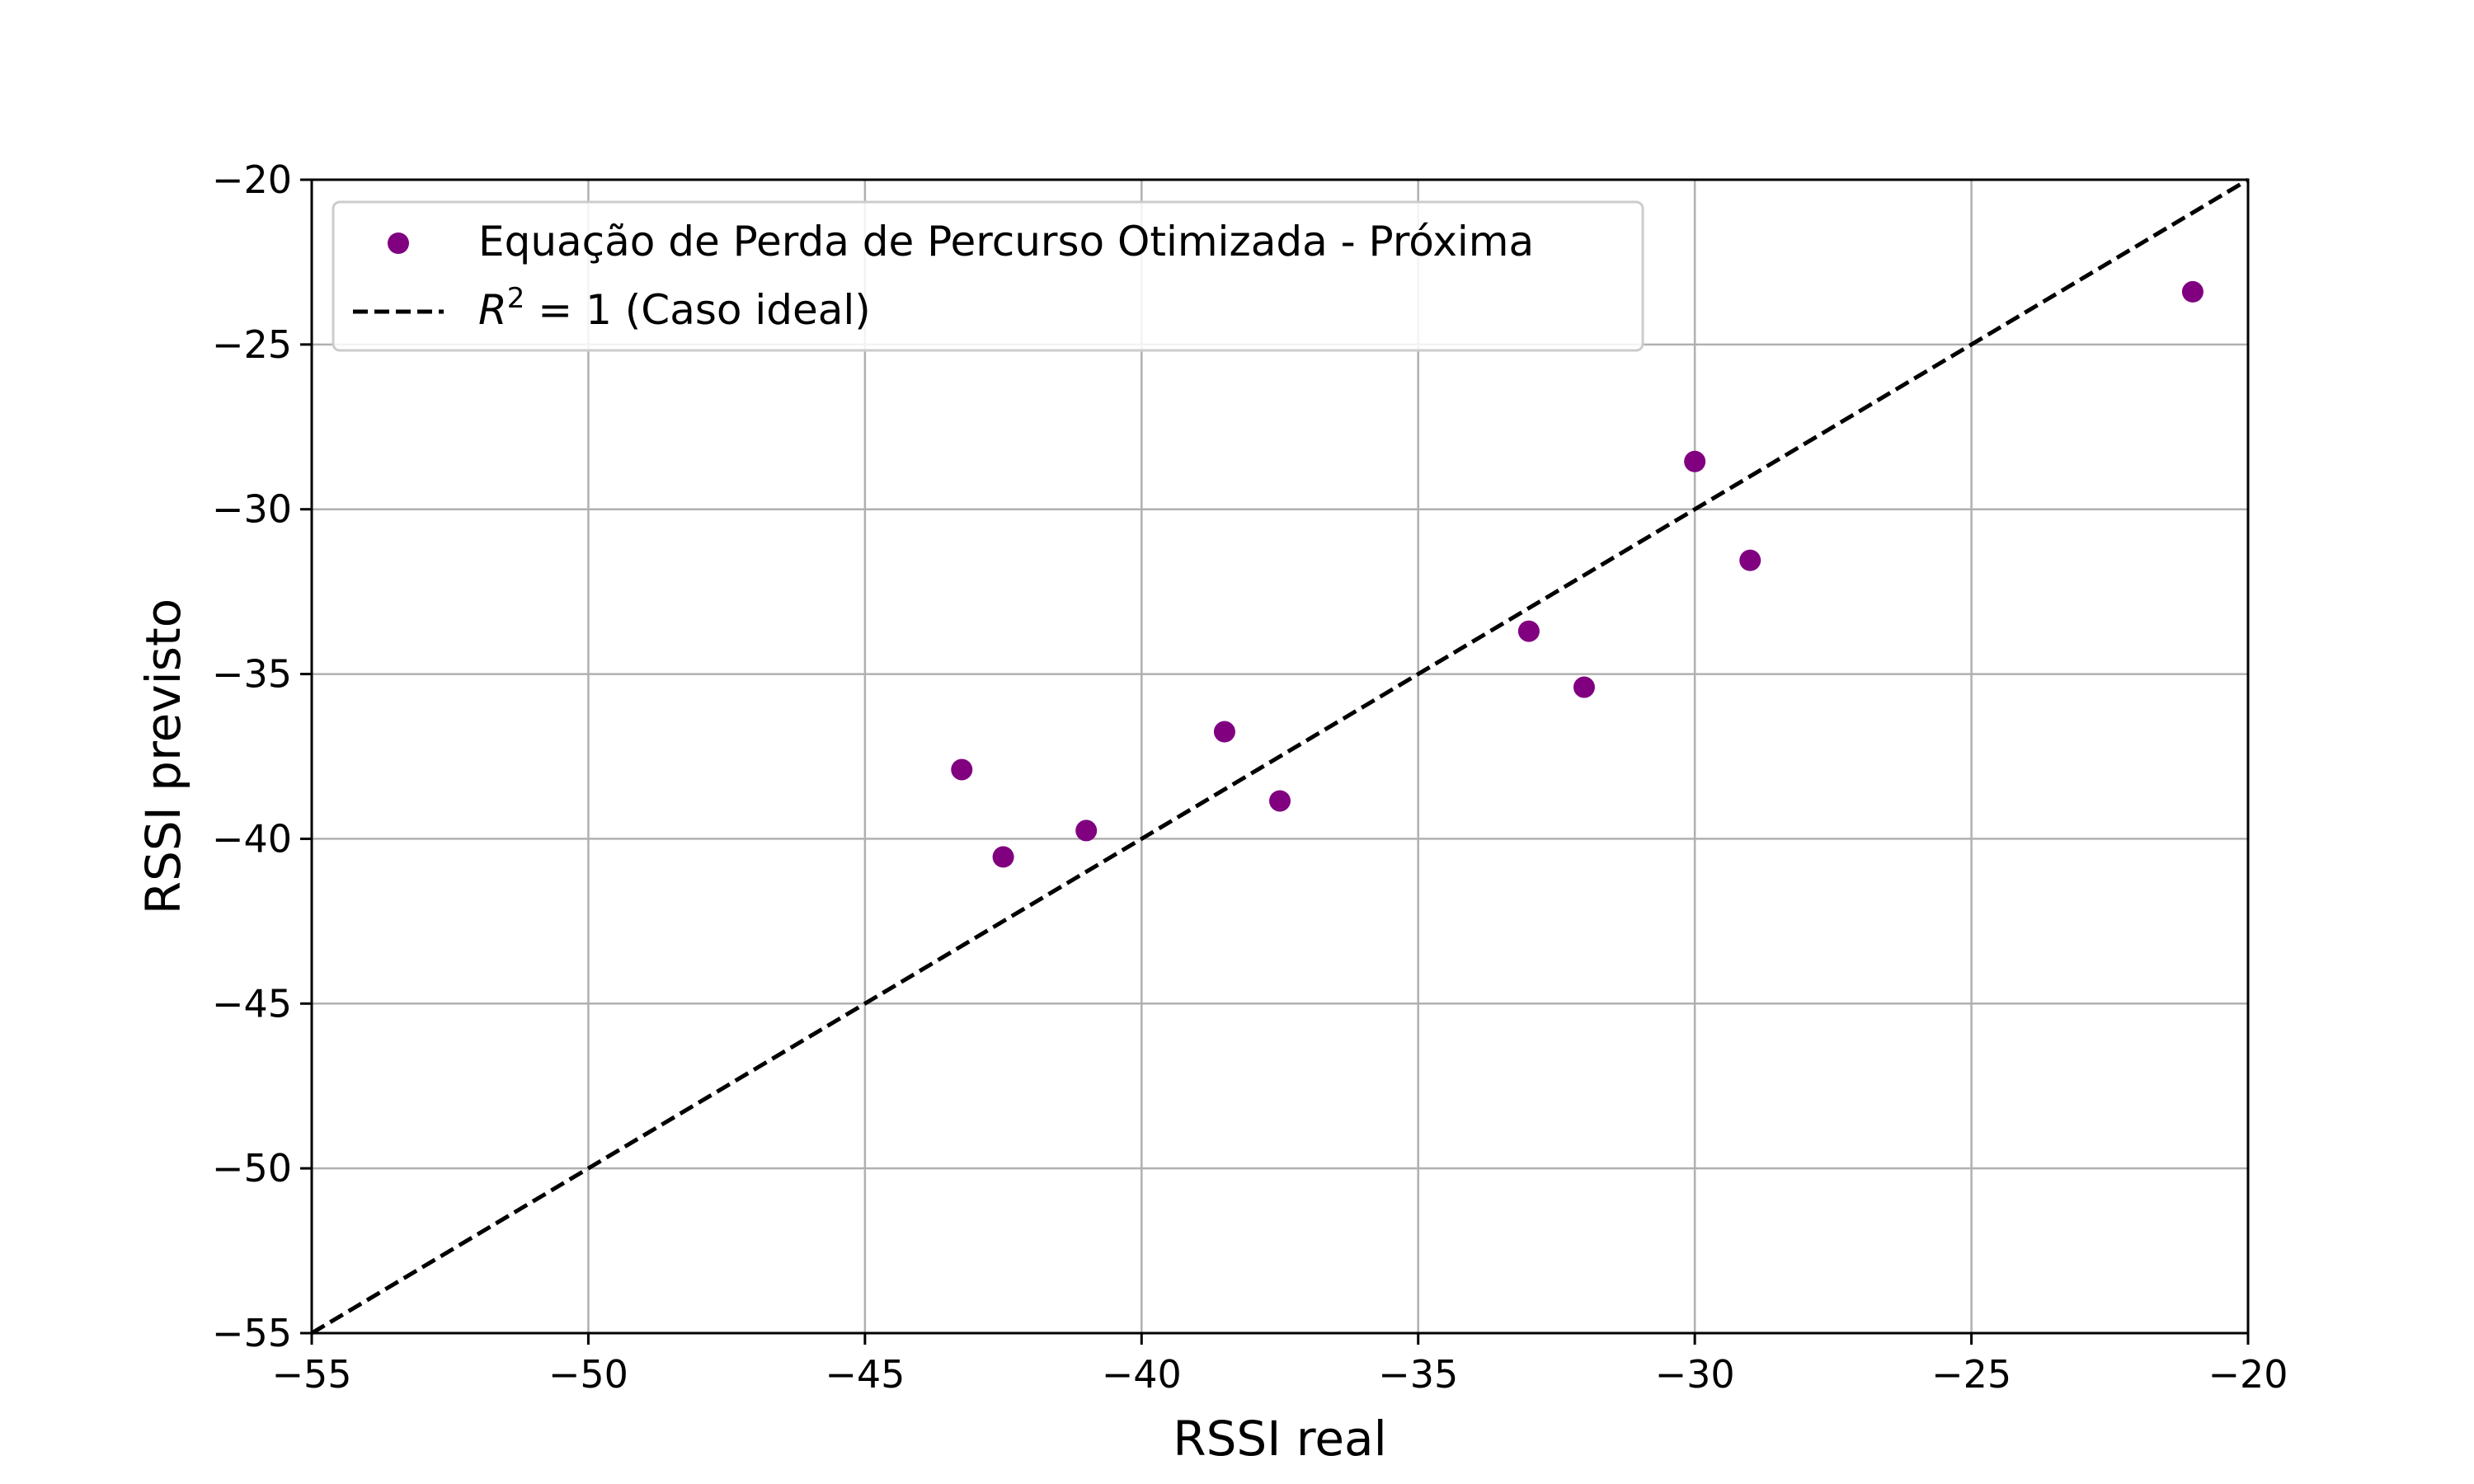 Image resolution: width=2474 pixels, height=1484 pixels. What do you see at coordinates (2248, 1374) in the screenshot?
I see `x-tick-label: −20` at bounding box center [2248, 1374].